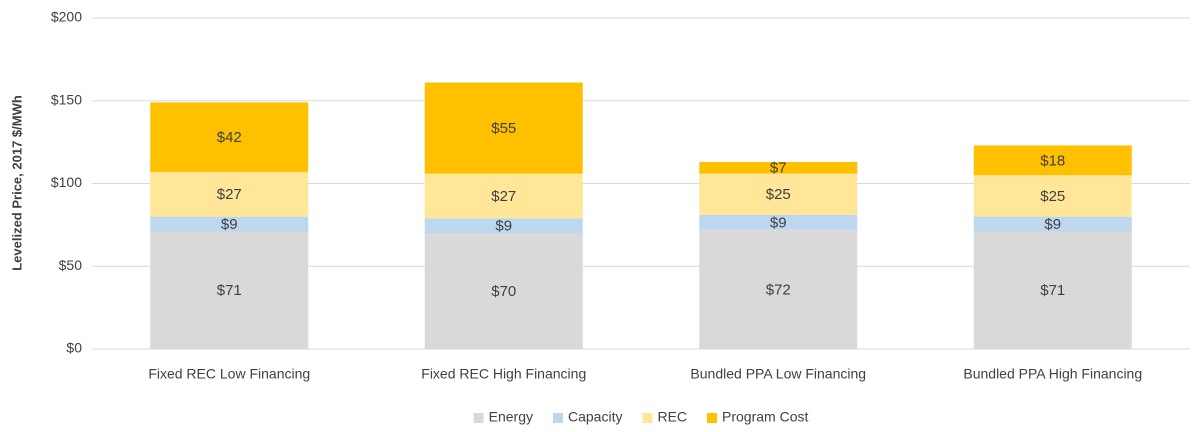 Image resolution: width=1197 pixels, height=432 pixels. I want to click on legend-label: Energy, so click(511, 417).